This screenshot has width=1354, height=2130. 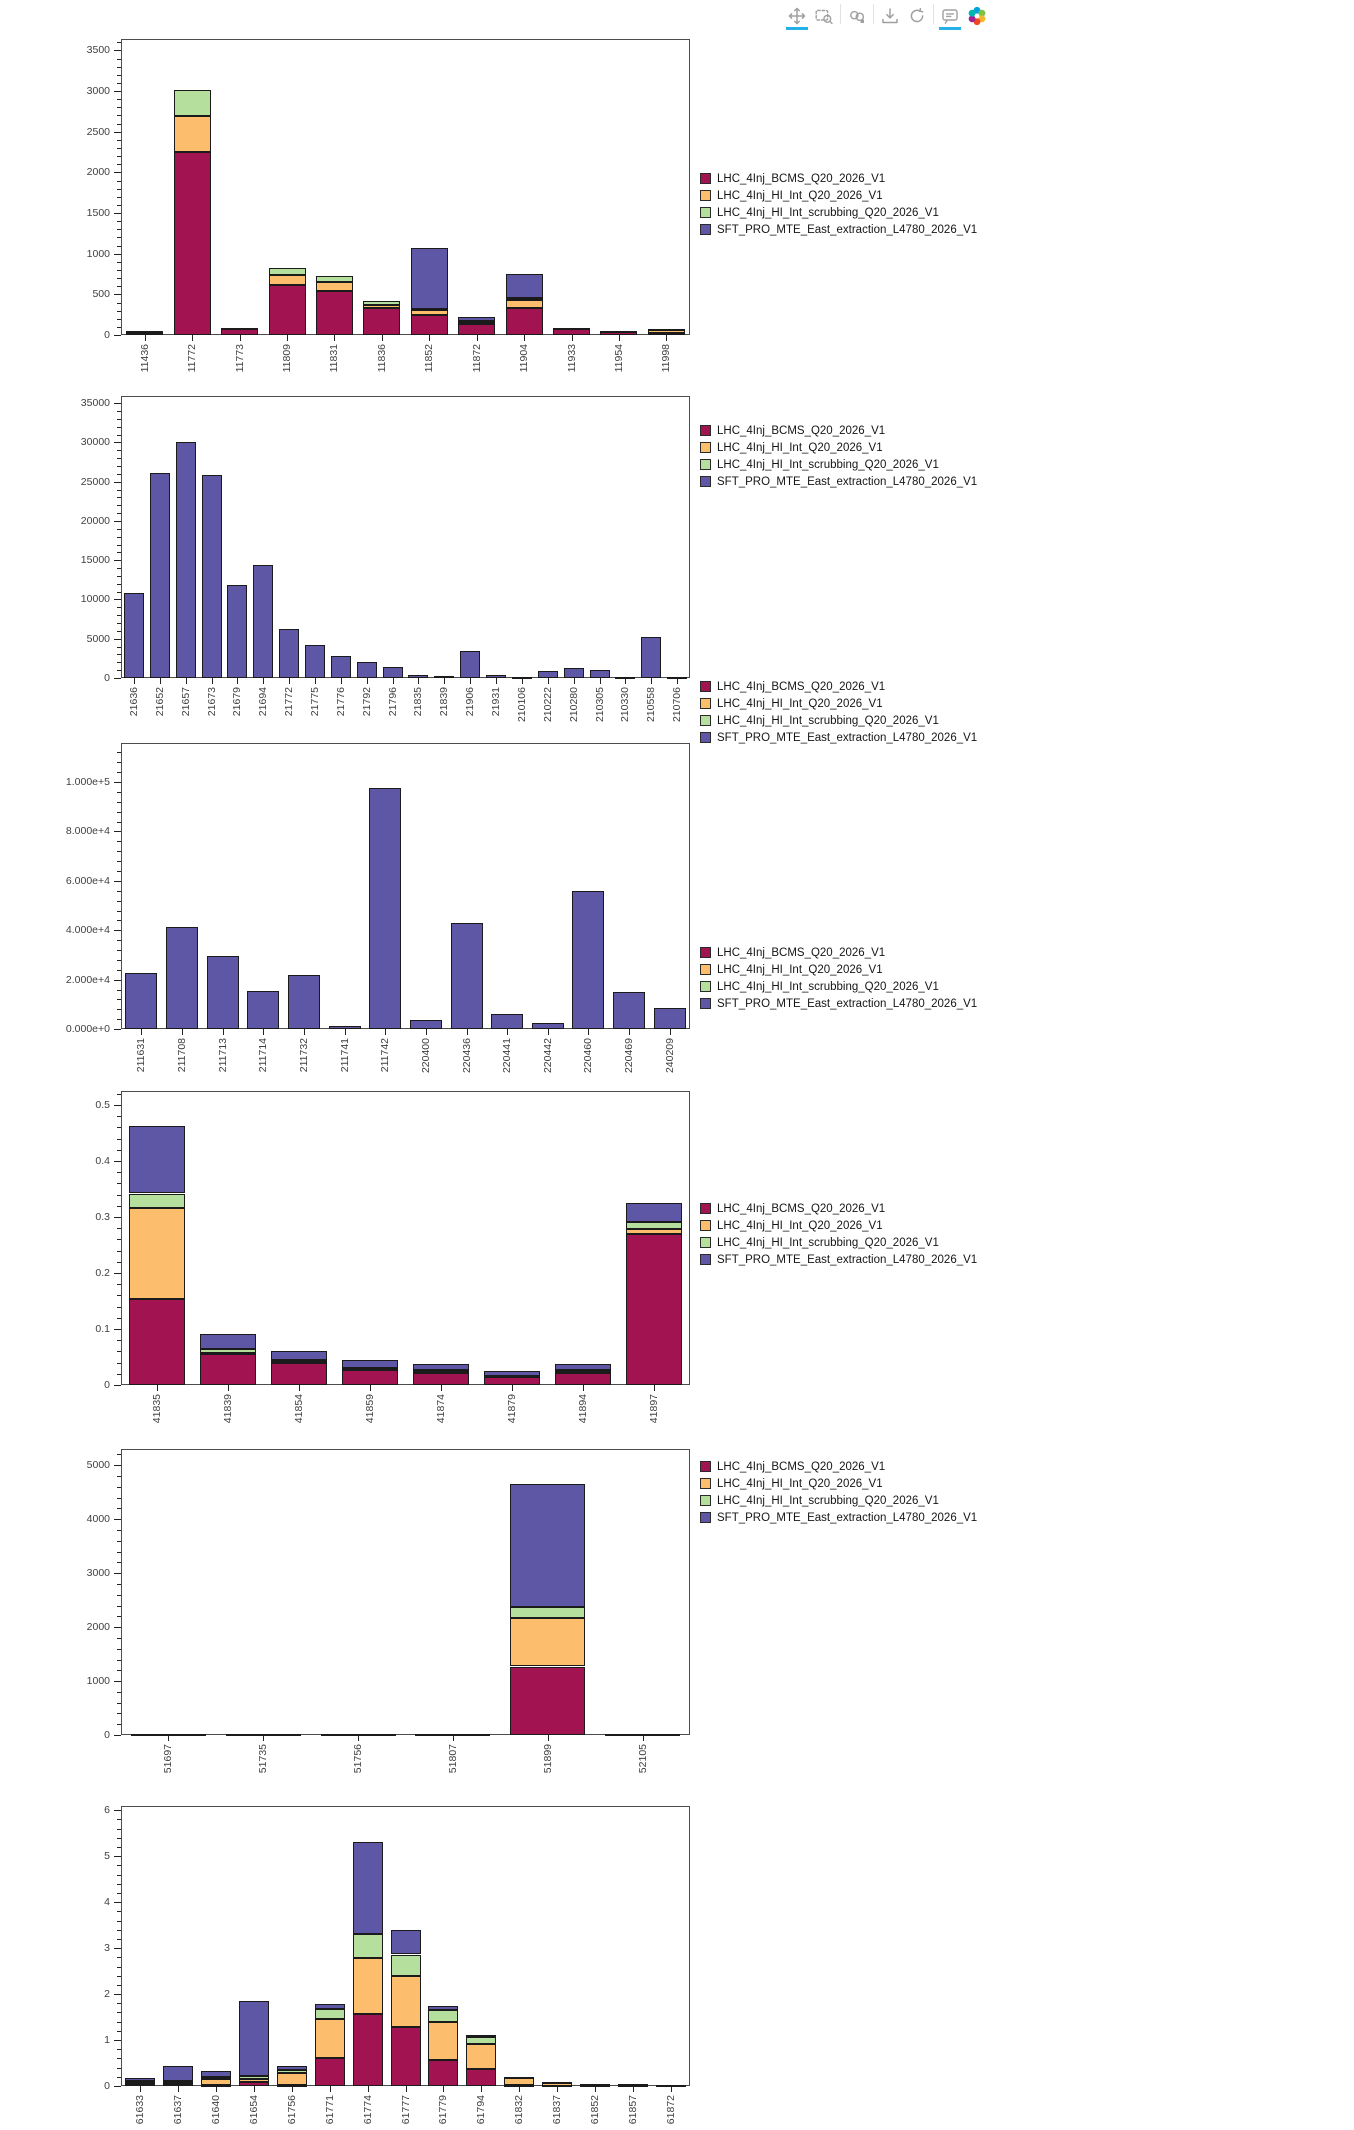 What do you see at coordinates (824, 16) in the screenshot?
I see `box-zoom-tool-button` at bounding box center [824, 16].